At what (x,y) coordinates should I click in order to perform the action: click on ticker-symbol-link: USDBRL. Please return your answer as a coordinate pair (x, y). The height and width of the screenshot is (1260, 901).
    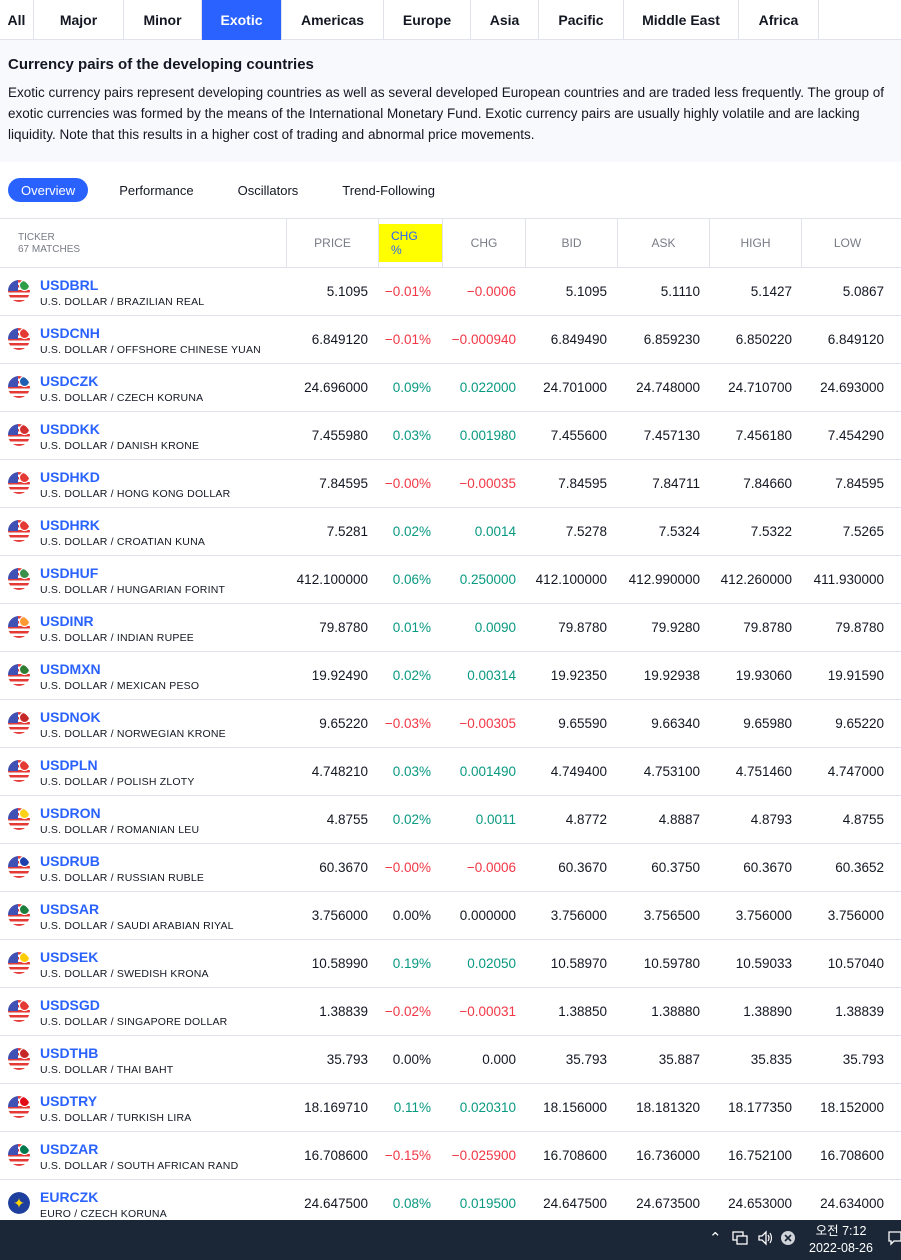
    Looking at the image, I should click on (69, 285).